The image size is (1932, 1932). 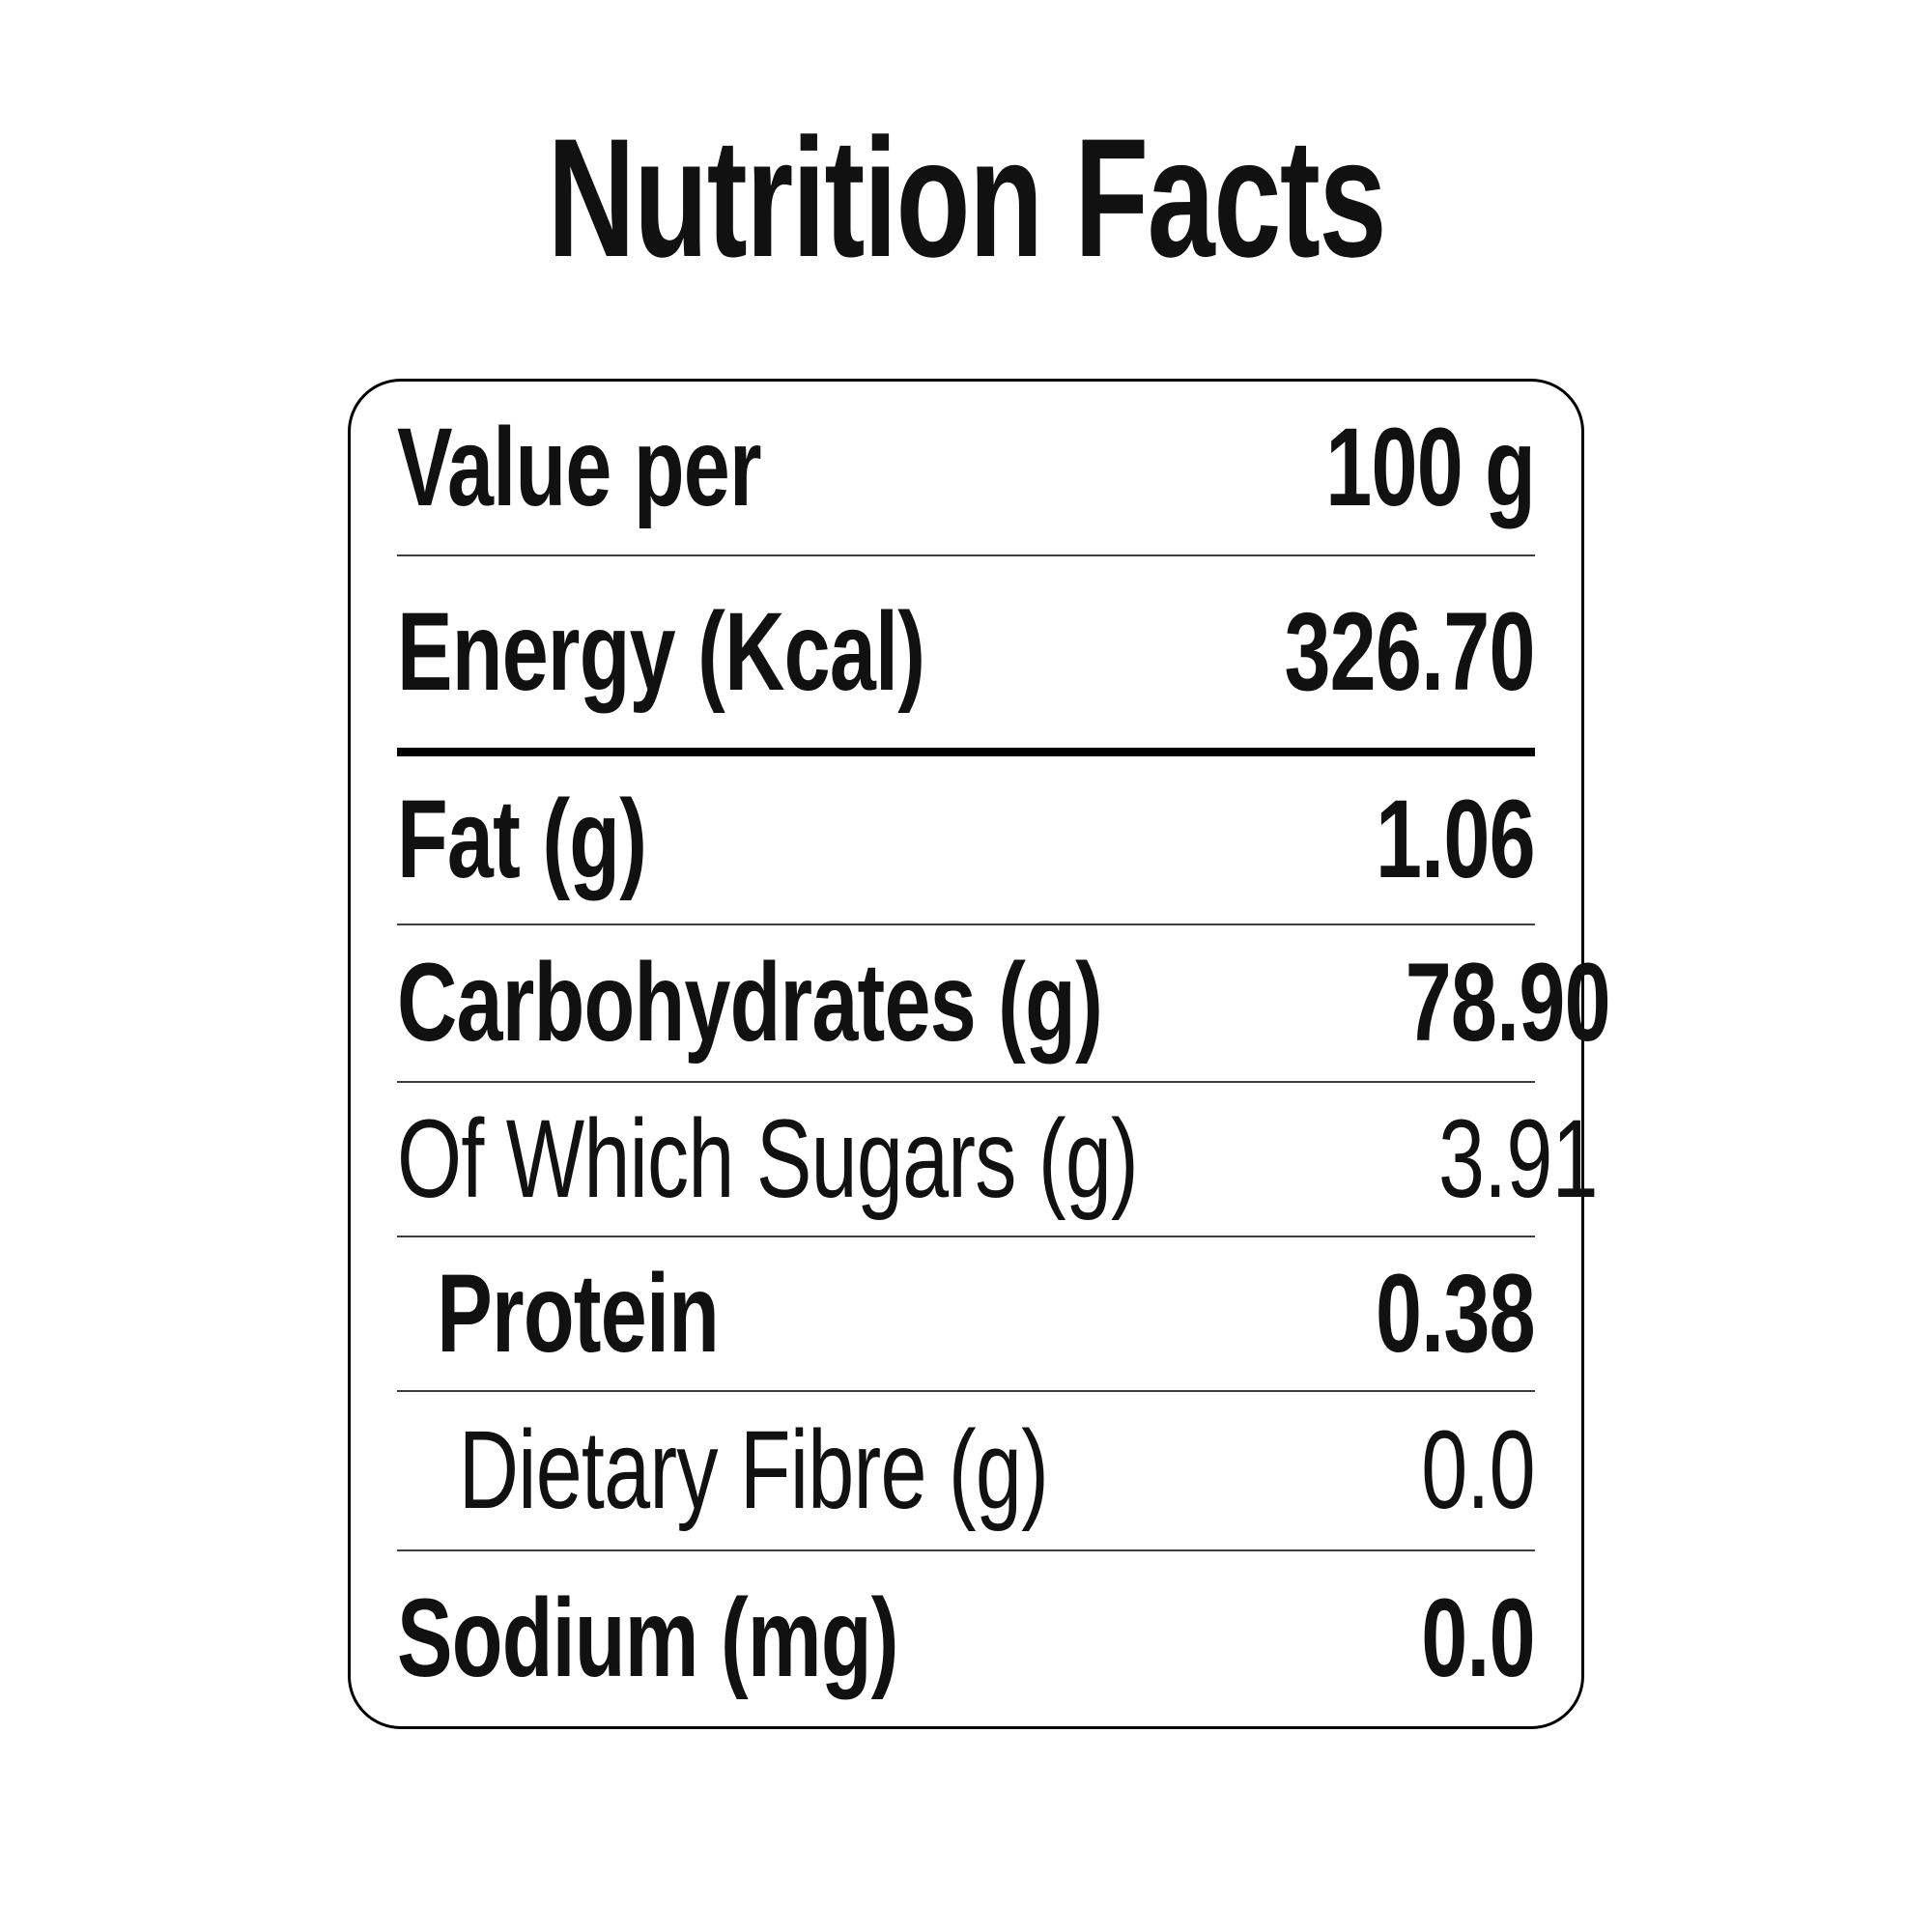 I want to click on table-row: Carbohydrates (g) 78.90, so click(x=1004, y=1004).